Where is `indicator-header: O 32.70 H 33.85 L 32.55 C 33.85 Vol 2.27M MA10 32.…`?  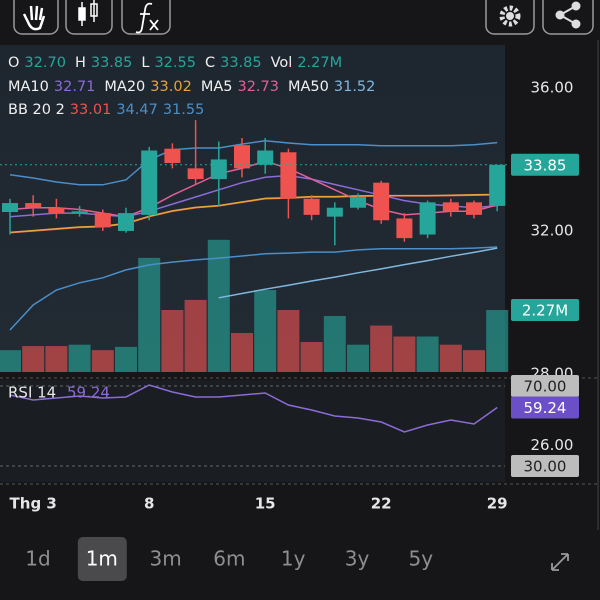
indicator-header: O 32.70 H 33.85 L 32.55 C 33.85 Vol 2.27M MA10 32.… is located at coordinates (196, 87).